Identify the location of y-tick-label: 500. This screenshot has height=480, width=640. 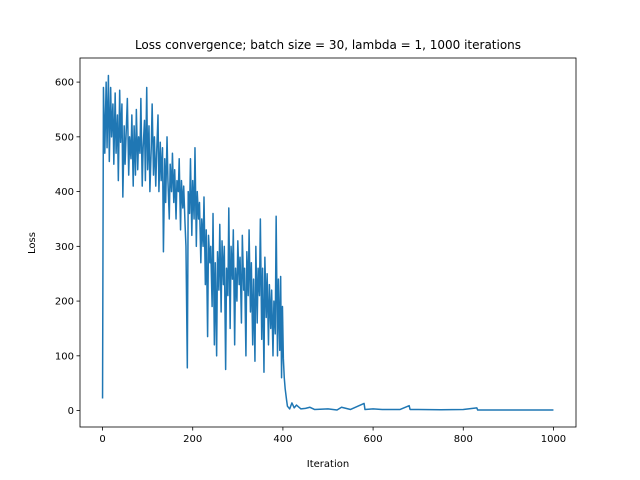
(64, 137).